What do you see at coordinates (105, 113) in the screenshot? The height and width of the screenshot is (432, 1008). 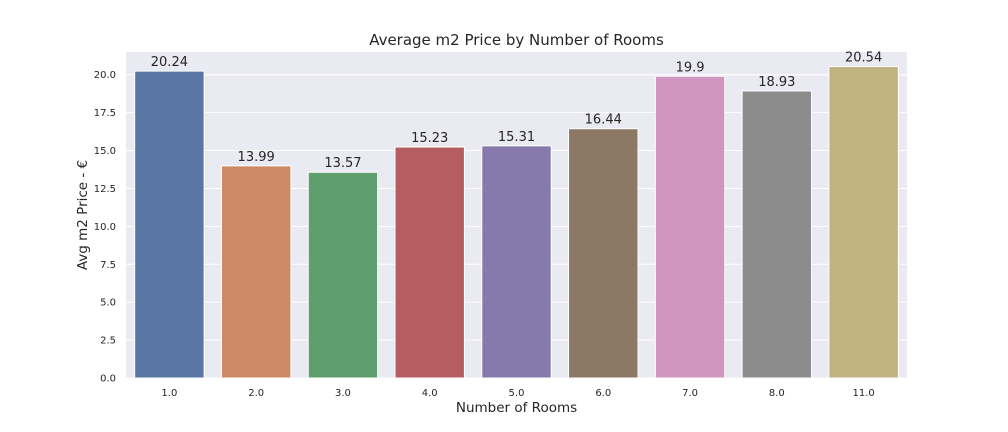 I see `y-tick-label: 17.5` at bounding box center [105, 113].